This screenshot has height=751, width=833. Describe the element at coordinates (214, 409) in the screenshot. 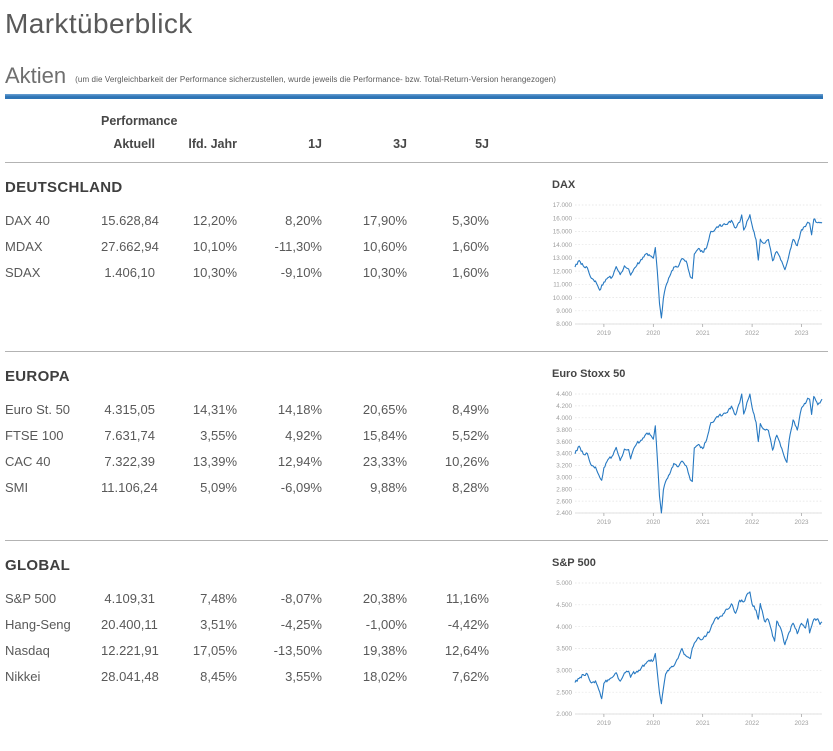

I see `value-cell: 14,31%` at that location.